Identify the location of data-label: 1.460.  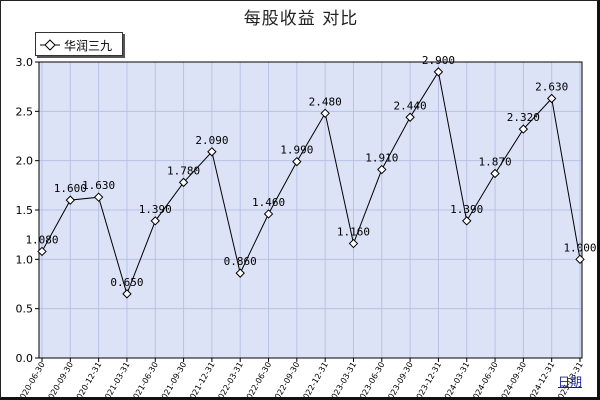
(268, 202).